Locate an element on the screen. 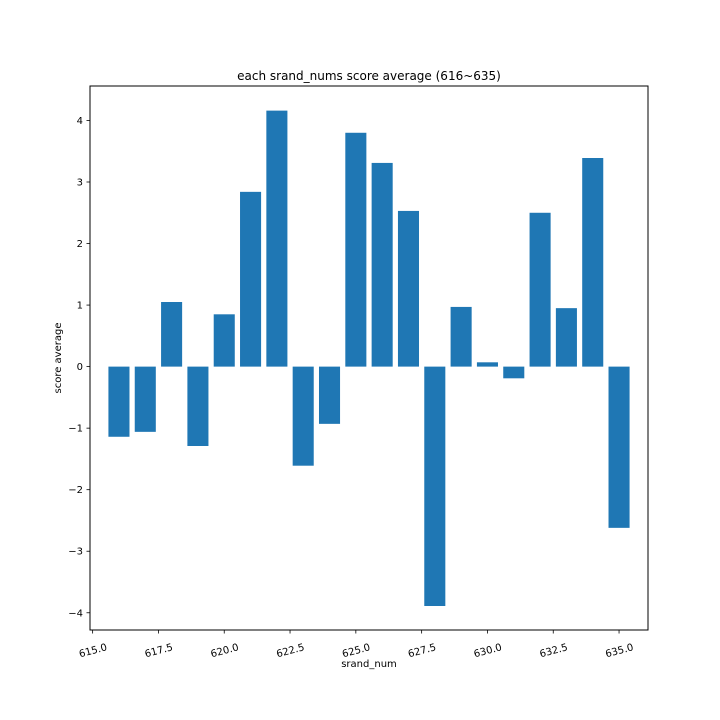  y-tick-label: −1 is located at coordinates (75, 429).